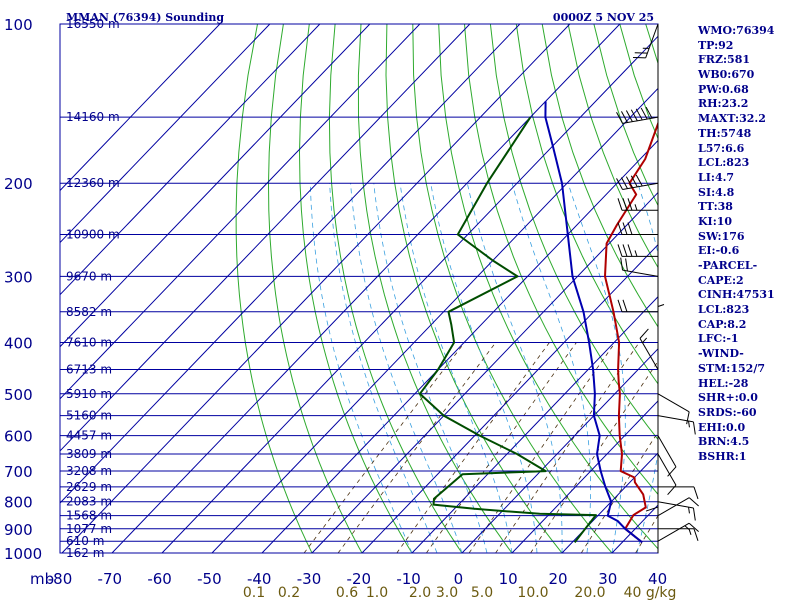 The width and height of the screenshot is (800, 600). Describe the element at coordinates (89, 370) in the screenshot. I see `height-label: 6713 m` at that location.